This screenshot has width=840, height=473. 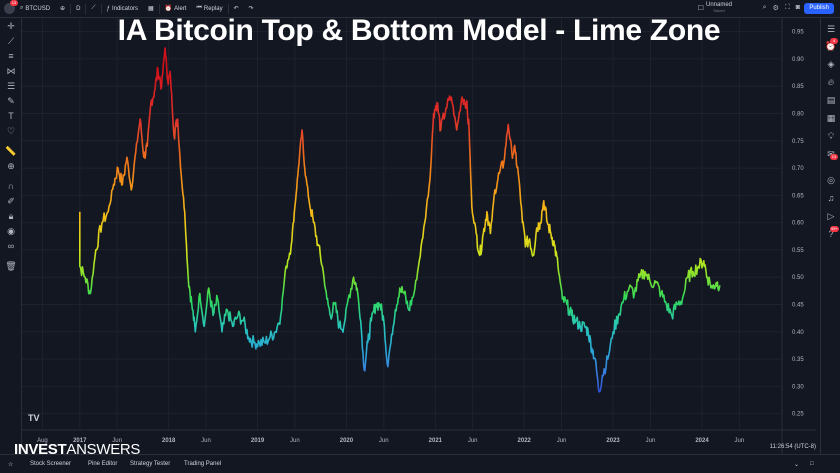 What do you see at coordinates (787, 7) in the screenshot?
I see `fullscreen-icon: ⛶` at bounding box center [787, 7].